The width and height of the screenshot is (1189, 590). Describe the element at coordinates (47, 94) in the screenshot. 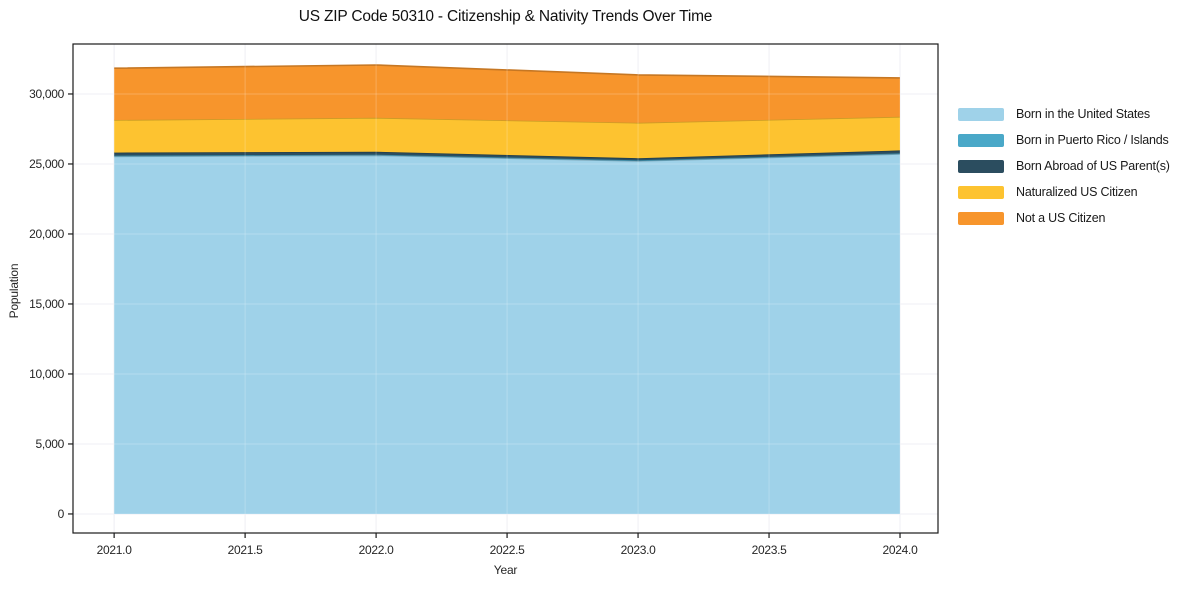

I see `y-tick-label: 30,000` at that location.